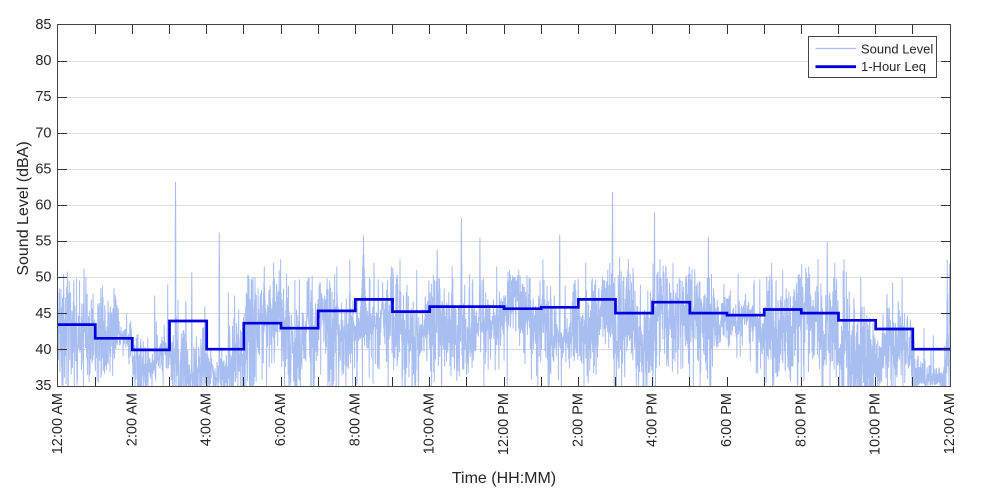 The image size is (1000, 500). I want to click on svg-text: 2:00 PM, so click(578, 420).